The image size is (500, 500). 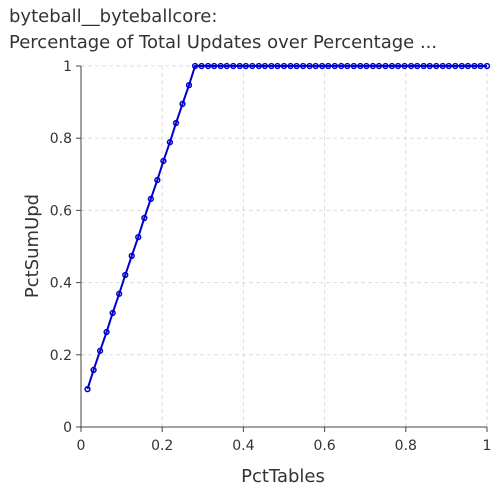 I want to click on x-axis-ticks: 0 0.2 0.4 0.6 0.8 1, so click(x=284, y=440).